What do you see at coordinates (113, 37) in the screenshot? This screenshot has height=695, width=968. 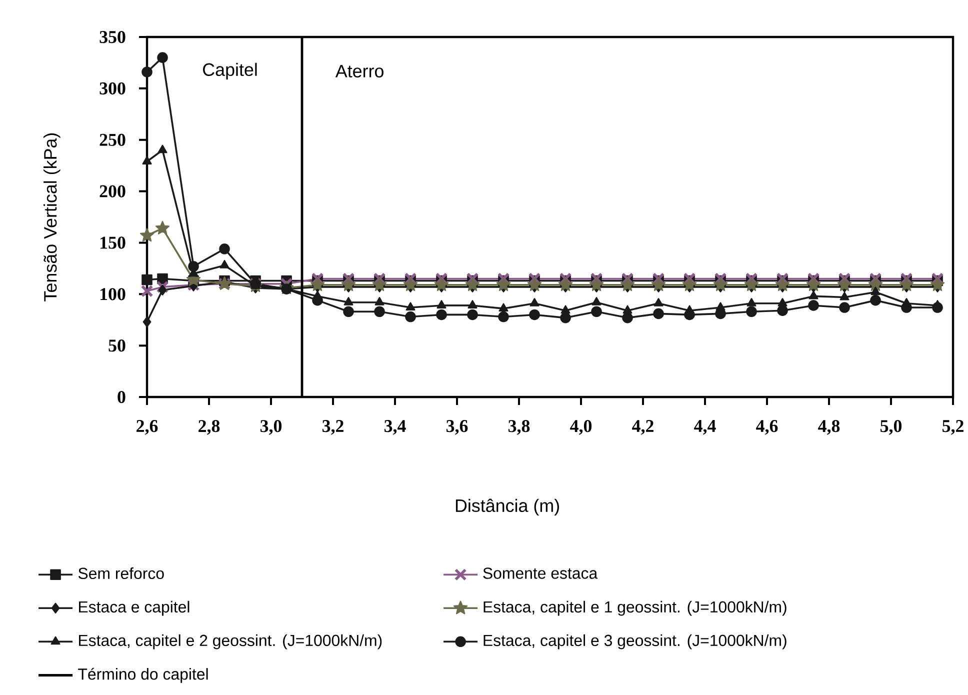 I see `y-tick-label: 350` at bounding box center [113, 37].